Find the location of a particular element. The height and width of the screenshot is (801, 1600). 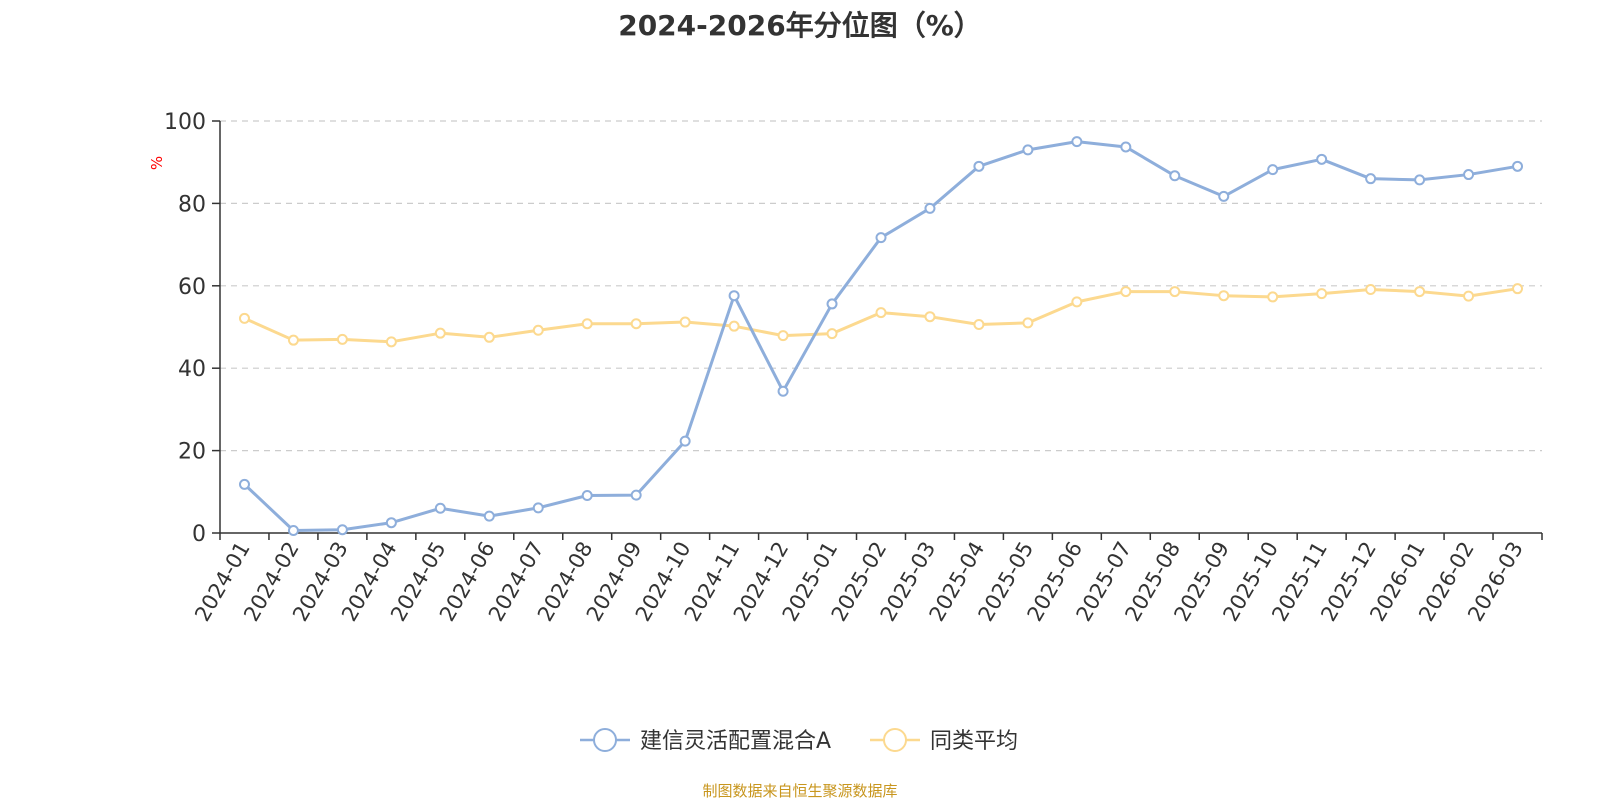

legend-item-1: 建信灵活配置混合A is located at coordinates (705, 741).